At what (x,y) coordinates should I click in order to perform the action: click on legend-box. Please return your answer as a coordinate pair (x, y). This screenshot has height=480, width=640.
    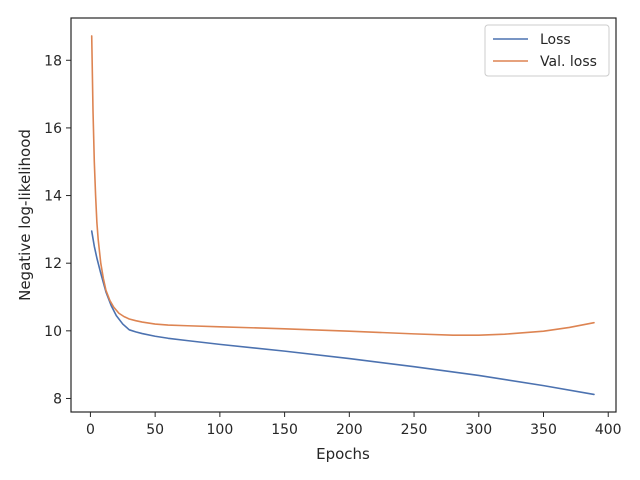
    Looking at the image, I should click on (547, 50).